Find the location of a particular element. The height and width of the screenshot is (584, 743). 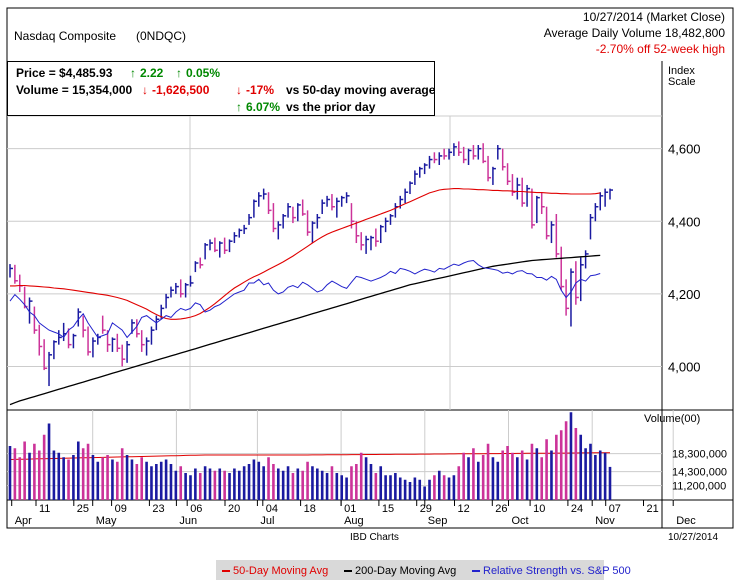

index-symbol: (0NDQC) is located at coordinates (161, 36).